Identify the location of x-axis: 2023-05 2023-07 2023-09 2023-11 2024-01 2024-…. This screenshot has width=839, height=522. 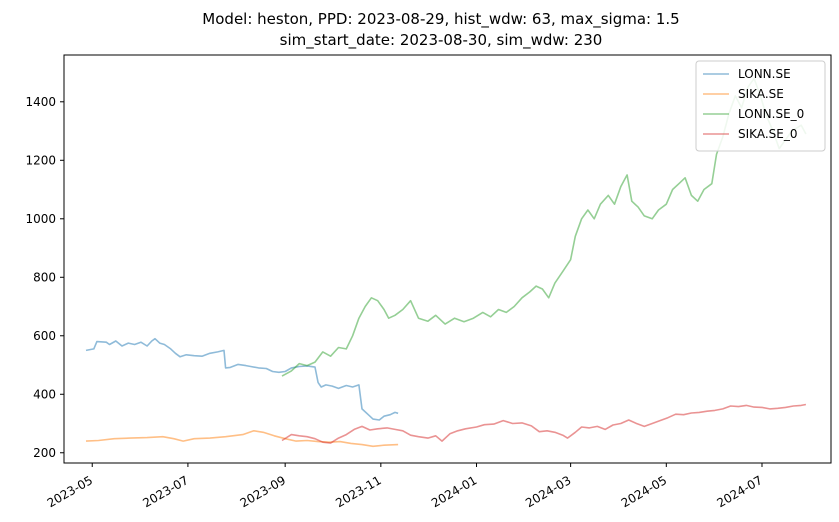
(405, 486).